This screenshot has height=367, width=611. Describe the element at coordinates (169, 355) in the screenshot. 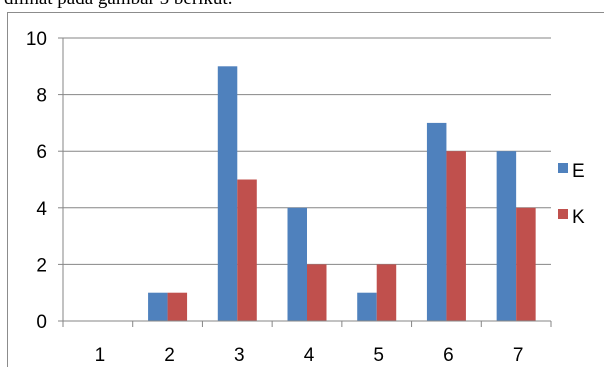

I see `x-tick-label: 2` at that location.